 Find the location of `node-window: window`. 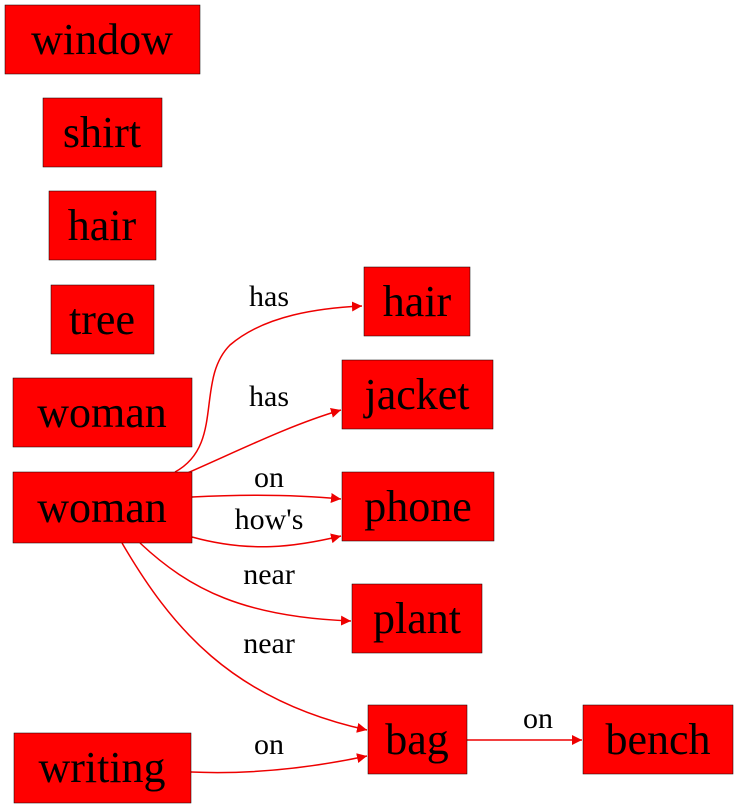

node-window: window is located at coordinates (102, 39).